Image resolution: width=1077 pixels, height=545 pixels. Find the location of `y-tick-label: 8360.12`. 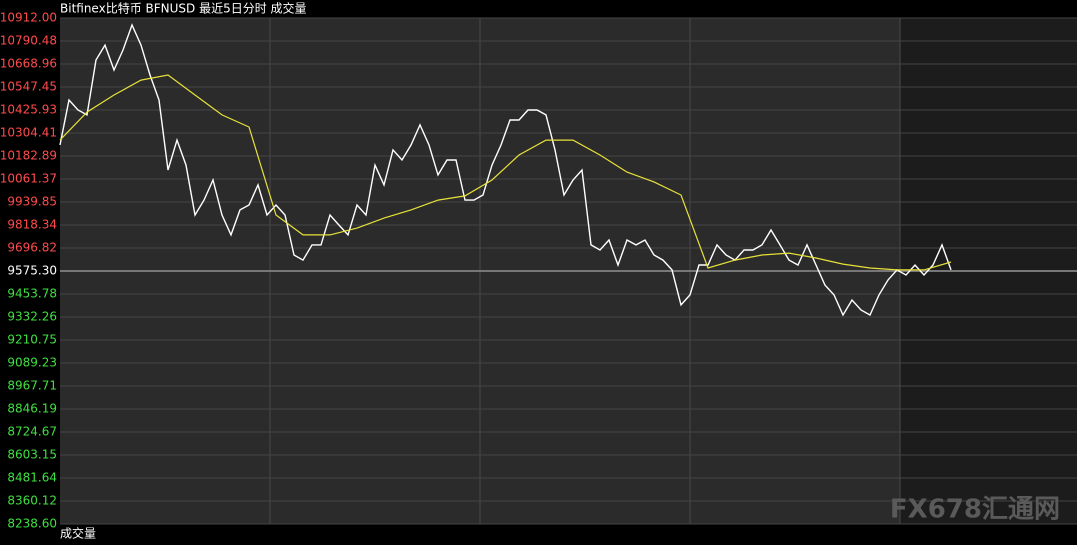

y-tick-label: 8360.12 is located at coordinates (32, 500).